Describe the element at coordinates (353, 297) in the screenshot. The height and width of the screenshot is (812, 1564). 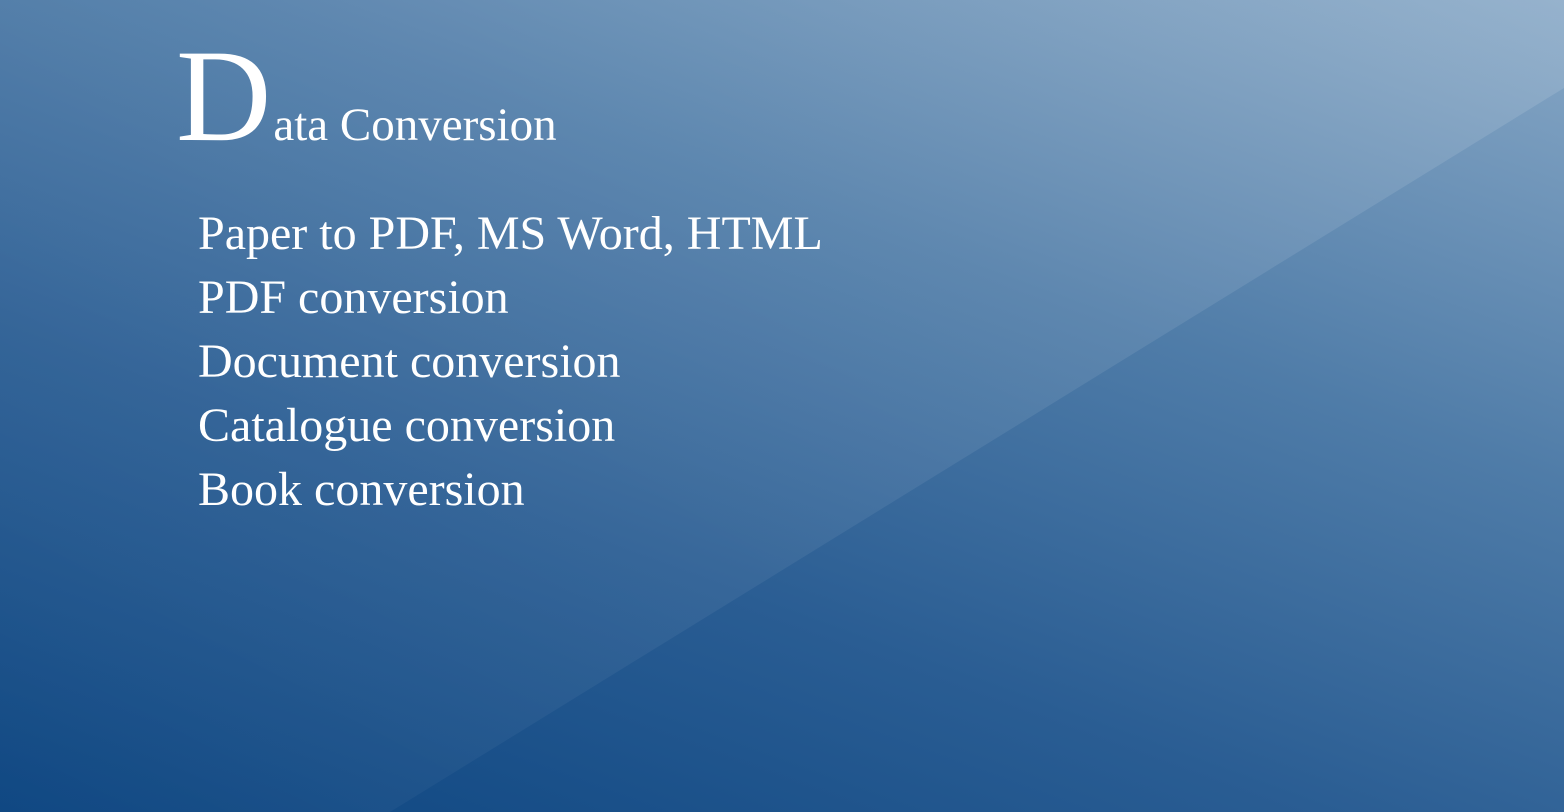
I see `list-item: PDF conversion` at that location.